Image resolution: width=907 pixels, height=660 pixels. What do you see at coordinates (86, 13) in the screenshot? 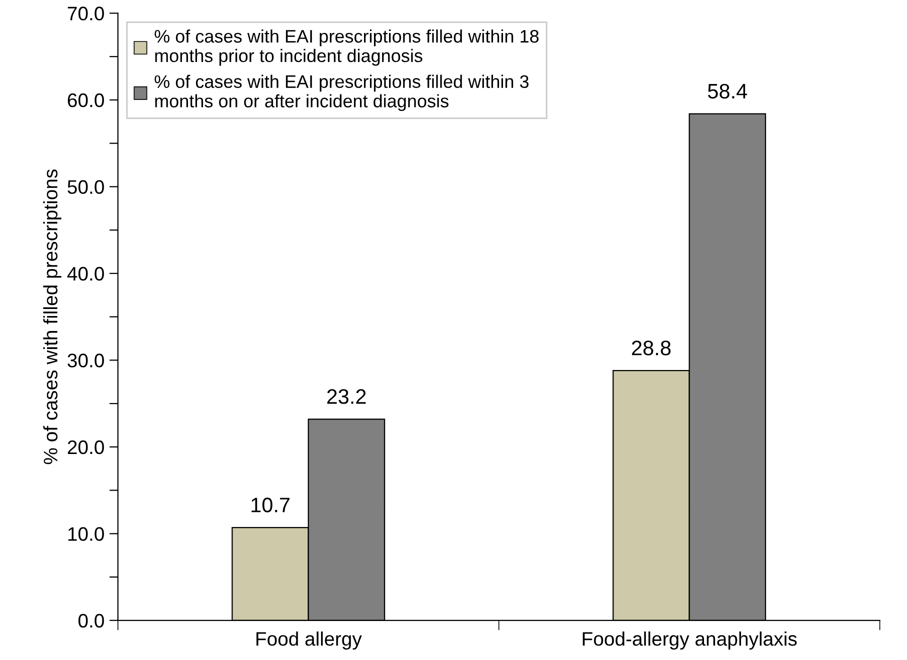
I see `y-tick-label: 70.0` at bounding box center [86, 13].